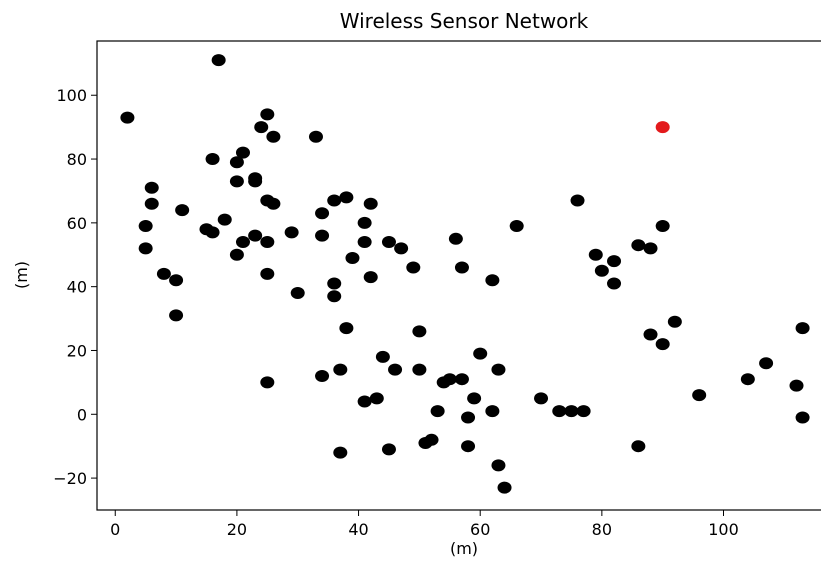 The height and width of the screenshot is (566, 821). What do you see at coordinates (21, 275) in the screenshot?
I see `y-axis-label: (m)` at bounding box center [21, 275].